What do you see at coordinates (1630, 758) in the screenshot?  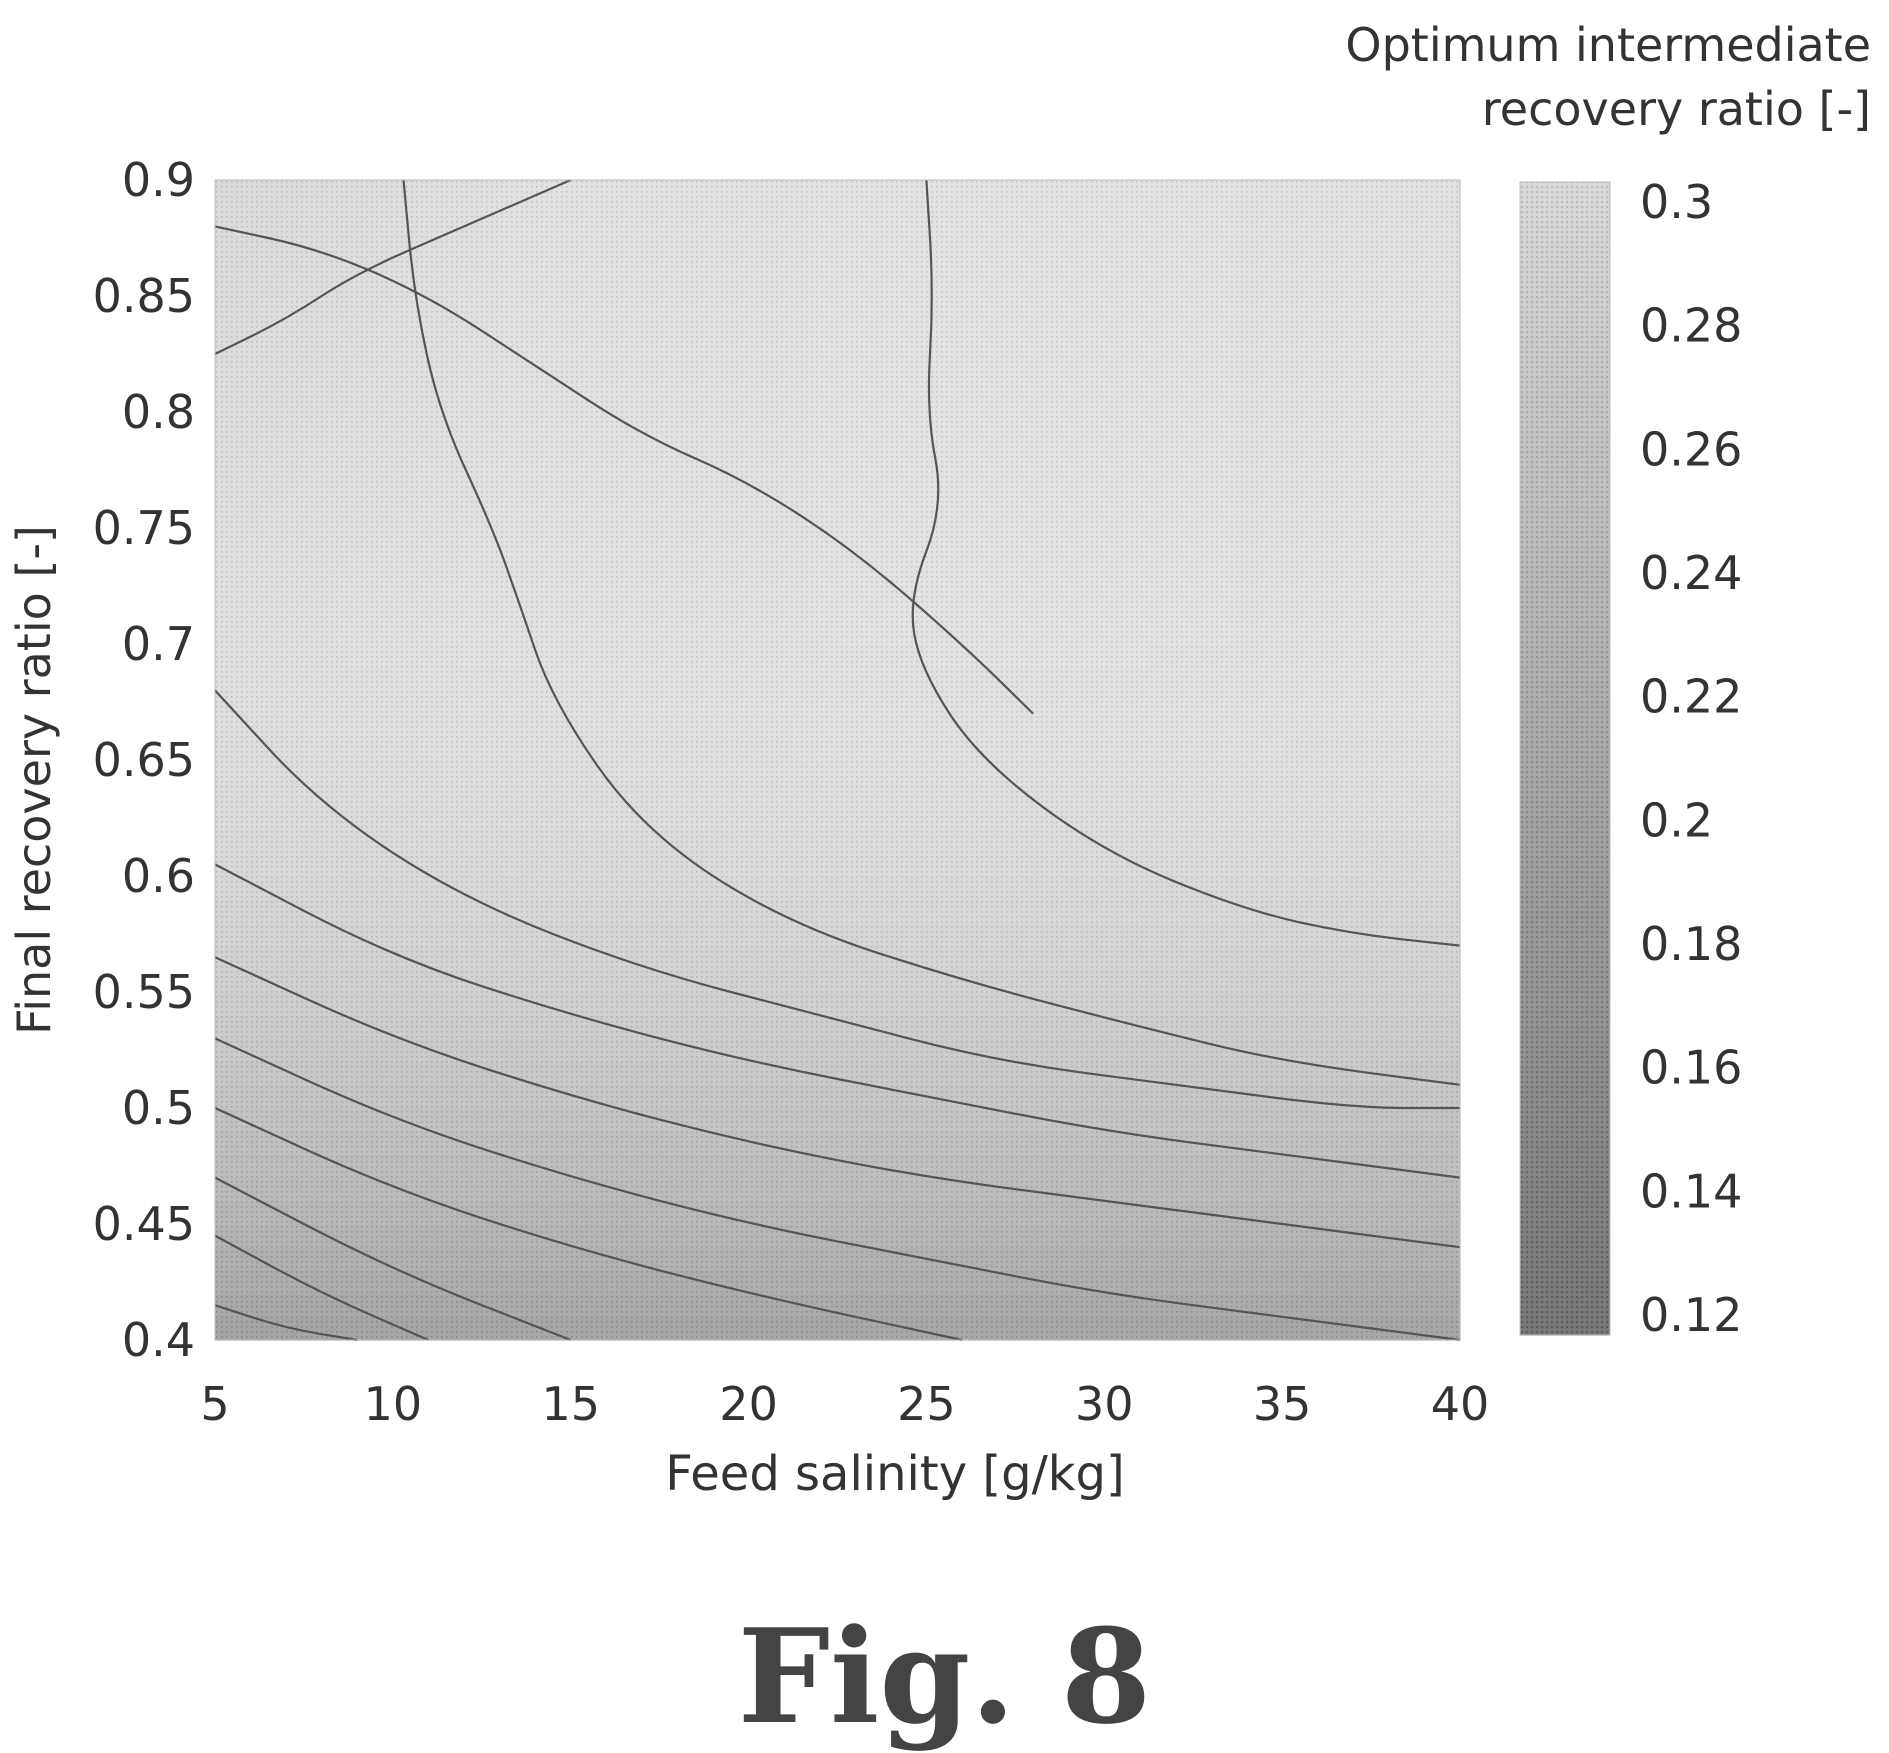 I see `colorbar: 0.3 0.28 0.26 0.24 0.22 0.2 0.18 0.16 0.14 0.12` at bounding box center [1630, 758].